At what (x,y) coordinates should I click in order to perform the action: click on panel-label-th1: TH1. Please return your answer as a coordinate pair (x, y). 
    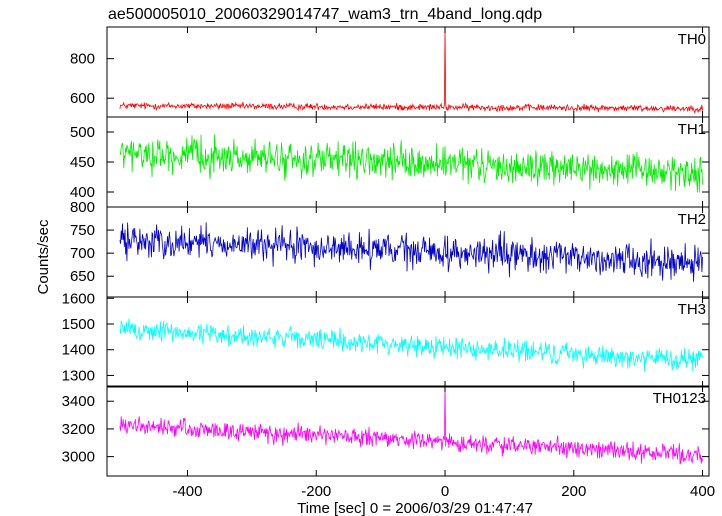
    Looking at the image, I should click on (692, 129).